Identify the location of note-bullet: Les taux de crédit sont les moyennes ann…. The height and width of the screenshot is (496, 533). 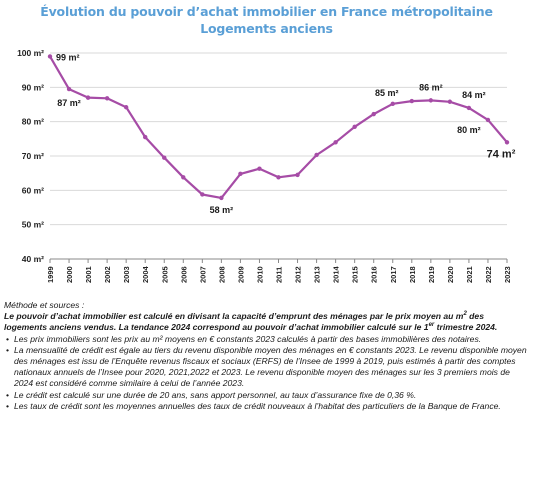
(267, 406).